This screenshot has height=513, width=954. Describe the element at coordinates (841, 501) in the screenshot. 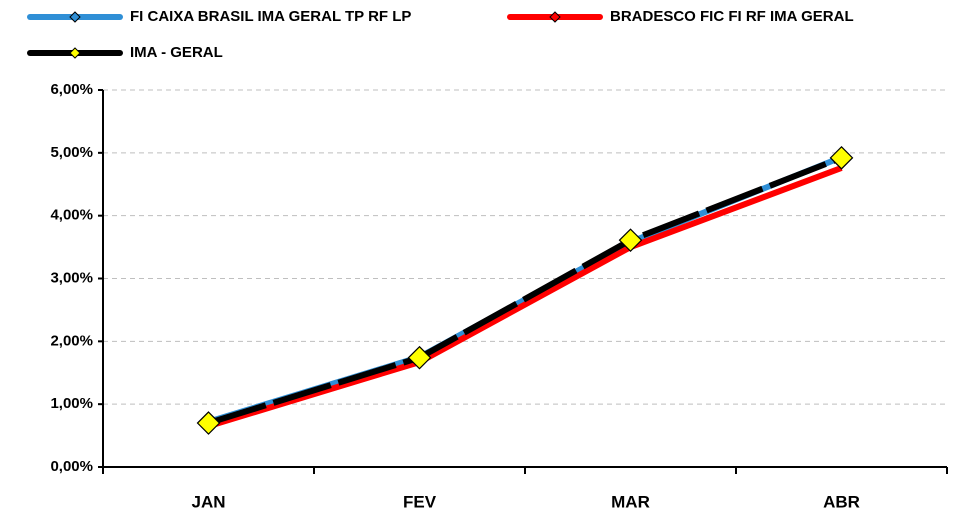

I see `x-tick-label: ABR` at that location.